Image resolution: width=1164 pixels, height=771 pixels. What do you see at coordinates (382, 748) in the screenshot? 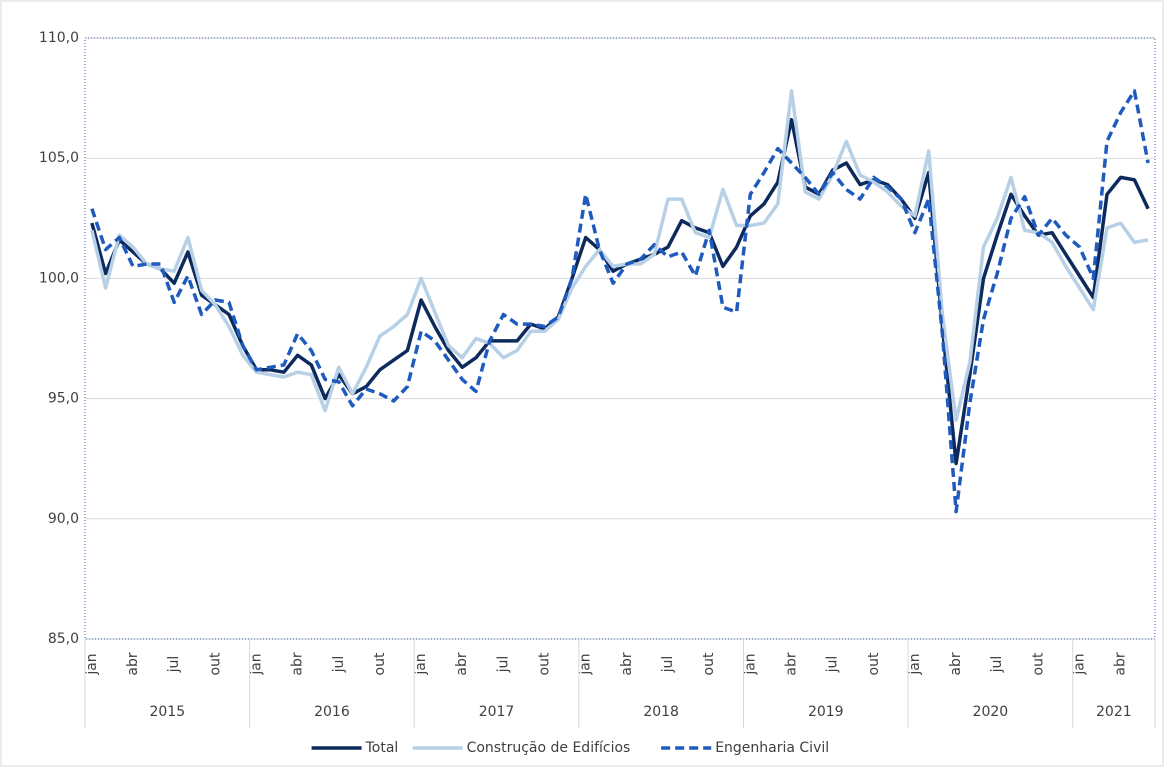
I see `legend-label: Total` at bounding box center [382, 748].